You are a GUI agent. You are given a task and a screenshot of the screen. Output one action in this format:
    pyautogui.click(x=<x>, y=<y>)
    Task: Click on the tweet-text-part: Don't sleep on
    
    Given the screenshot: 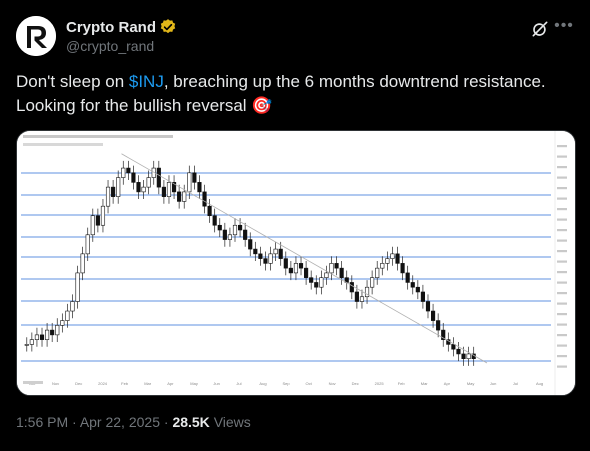 What is the action you would take?
    pyautogui.click(x=72, y=81)
    